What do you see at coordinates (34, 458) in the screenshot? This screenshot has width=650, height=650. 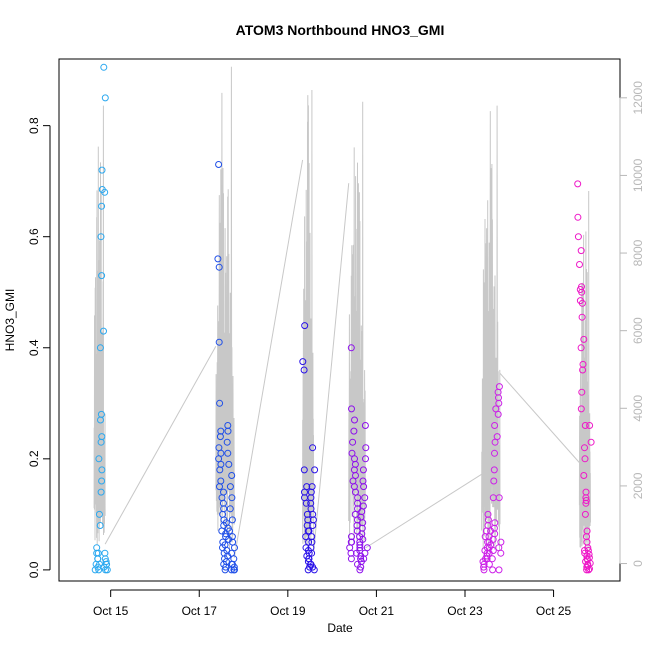 I see `y-tick-label: 0.2` at bounding box center [34, 458].